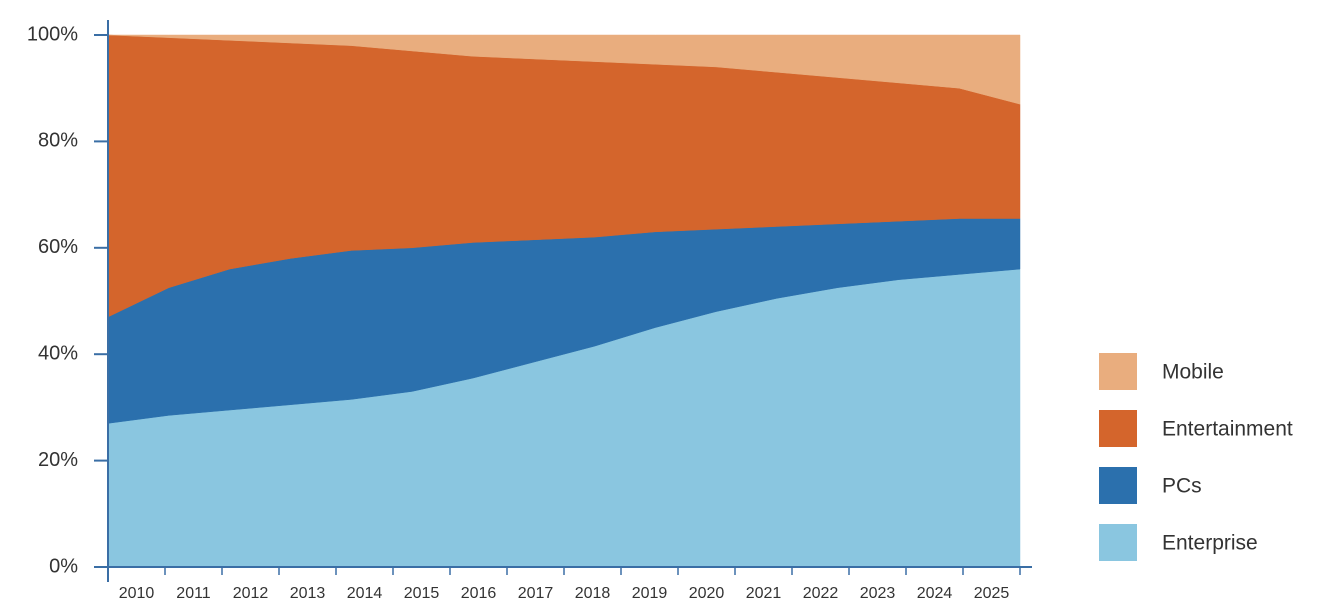 This screenshot has height=615, width=1325. I want to click on legend-label: Enterprise, so click(1210, 543).